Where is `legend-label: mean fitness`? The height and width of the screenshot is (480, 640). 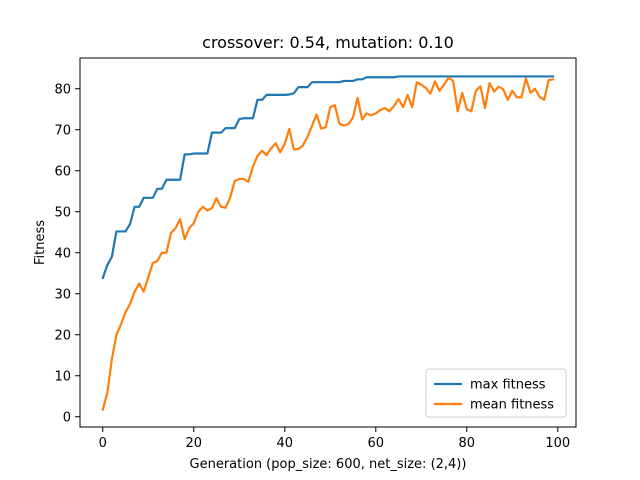 legend-label: mean fitness is located at coordinates (512, 405).